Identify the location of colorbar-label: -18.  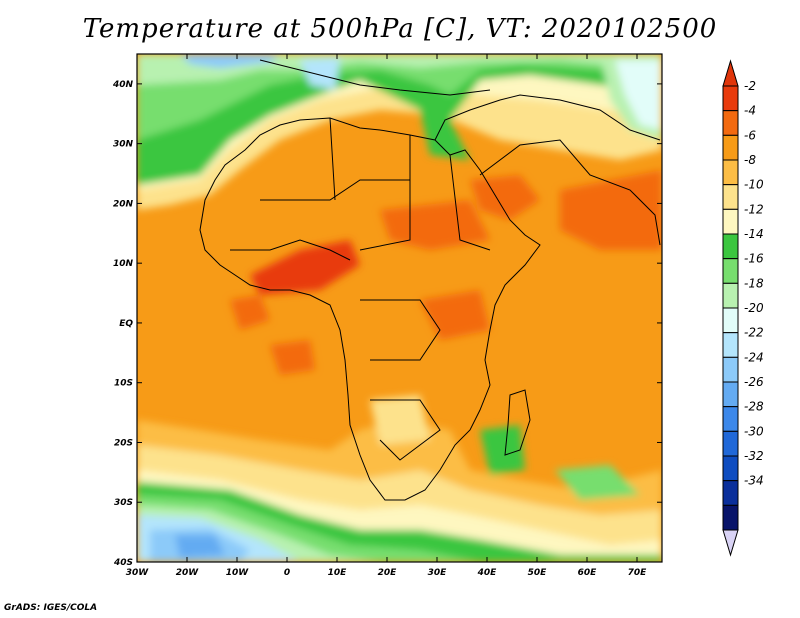
(754, 283).